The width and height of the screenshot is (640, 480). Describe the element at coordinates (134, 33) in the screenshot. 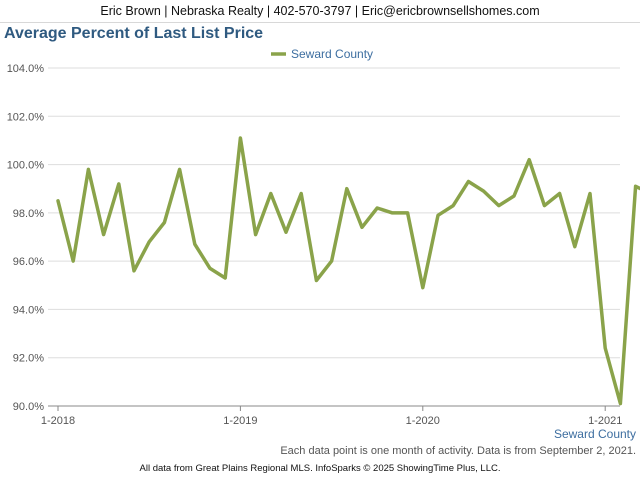

I see `chart-title: Average Percent of Last List Price` at that location.